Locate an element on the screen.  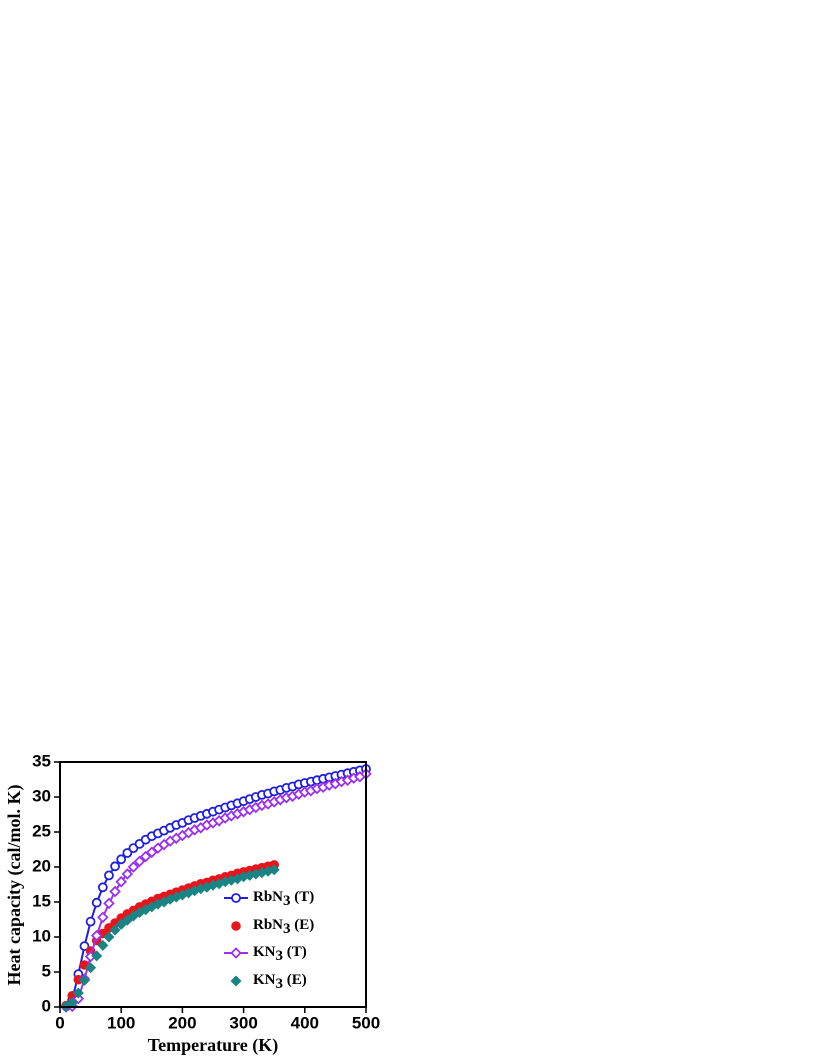
x-tick-label: 400 is located at coordinates (305, 1022).